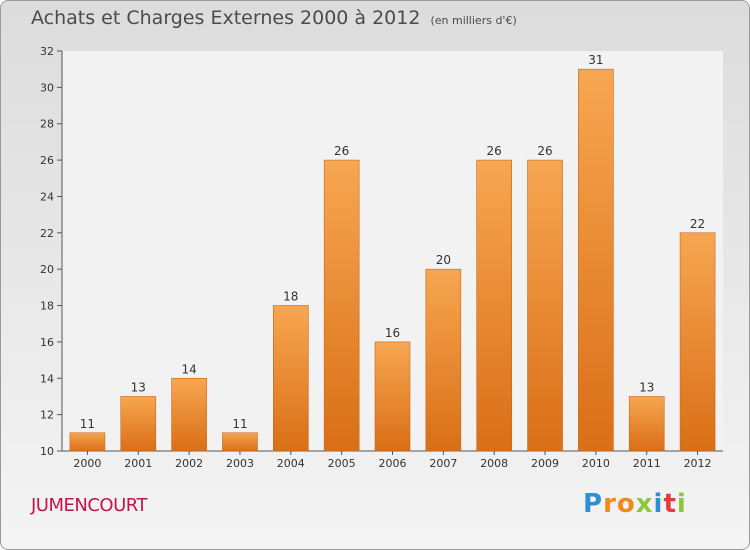  What do you see at coordinates (392, 333) in the screenshot?
I see `data-label-2006: 16` at bounding box center [392, 333].